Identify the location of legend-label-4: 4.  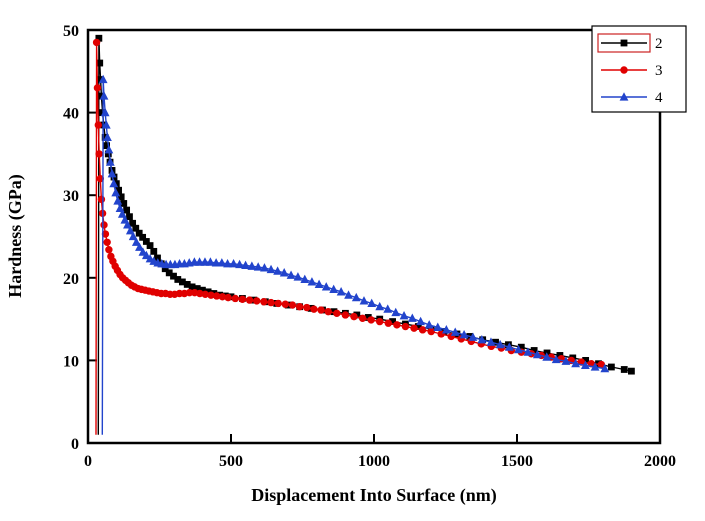
(659, 98).